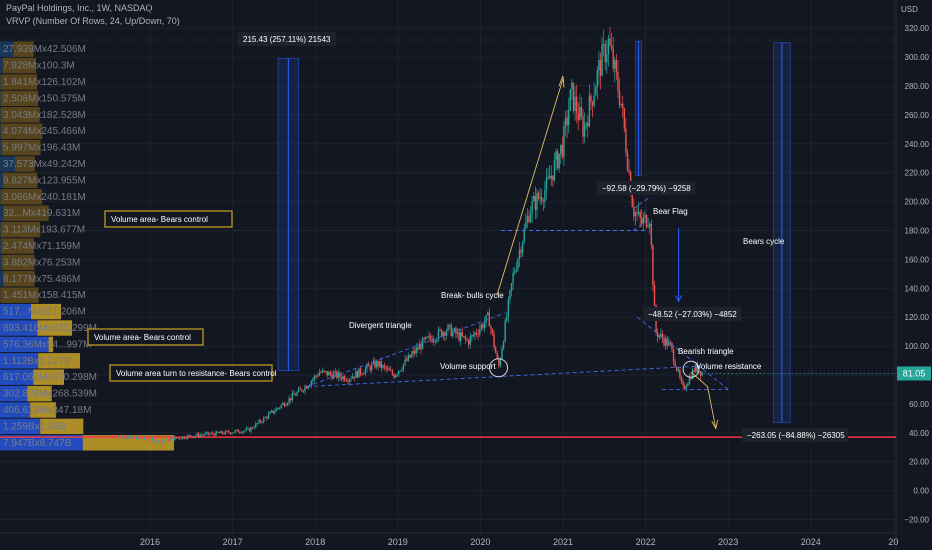 This screenshot has width=932, height=550. What do you see at coordinates (472, 295) in the screenshot?
I see `annotation-break-bulls-cycle: Break- bulls cycle` at bounding box center [472, 295].